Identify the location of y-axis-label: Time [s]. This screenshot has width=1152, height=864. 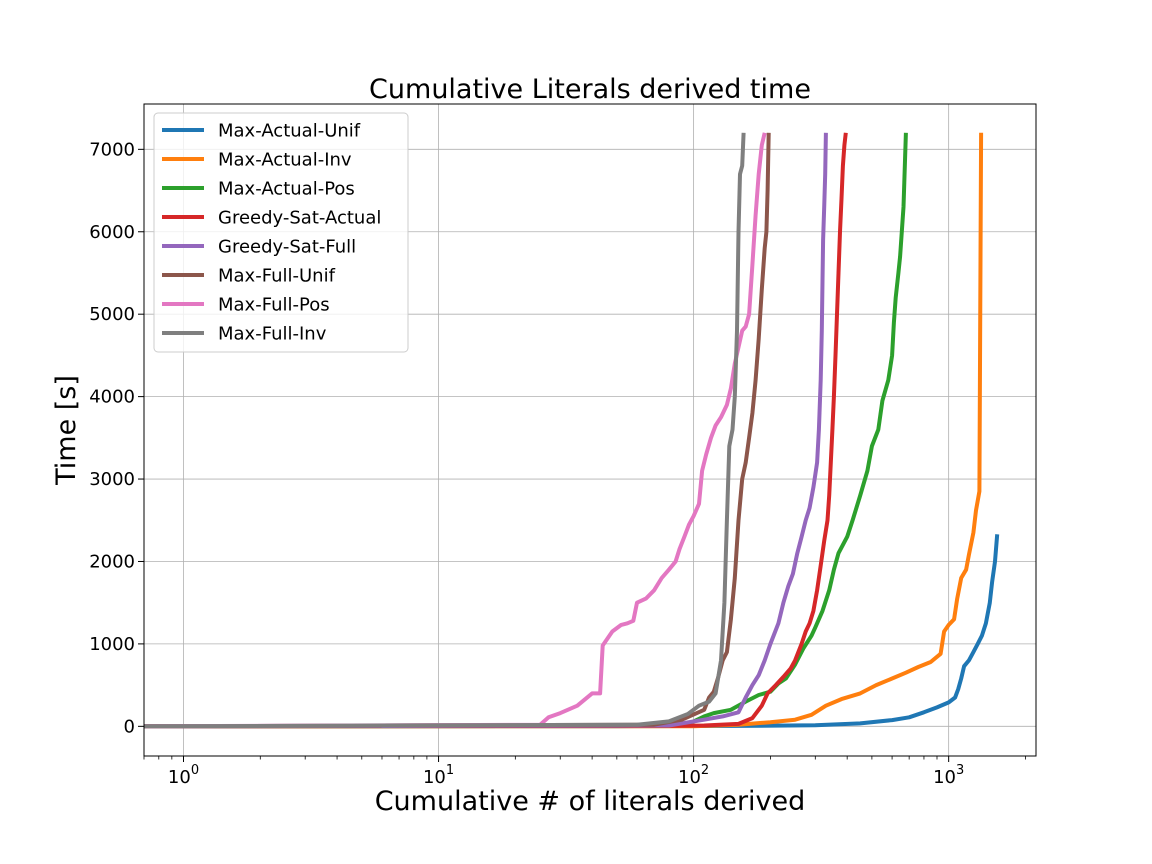
(66, 430).